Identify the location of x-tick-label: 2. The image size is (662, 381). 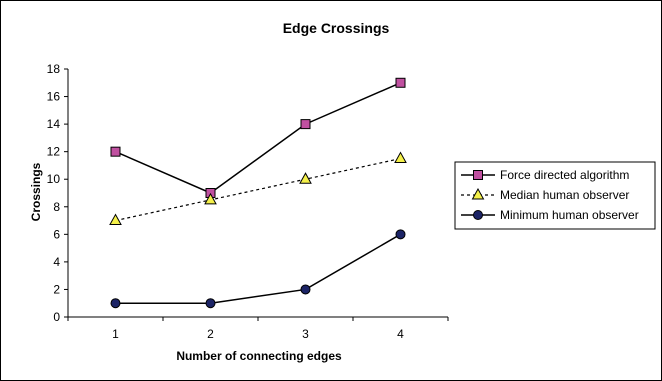
(210, 334).